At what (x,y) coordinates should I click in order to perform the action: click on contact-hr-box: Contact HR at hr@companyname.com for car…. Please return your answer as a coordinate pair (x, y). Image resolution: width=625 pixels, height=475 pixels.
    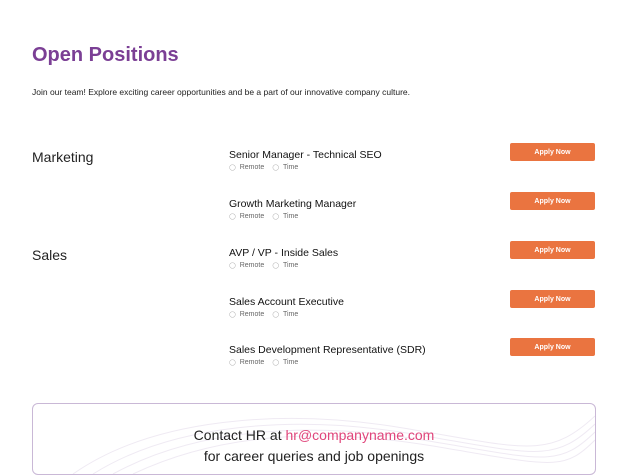
    Looking at the image, I should click on (314, 439).